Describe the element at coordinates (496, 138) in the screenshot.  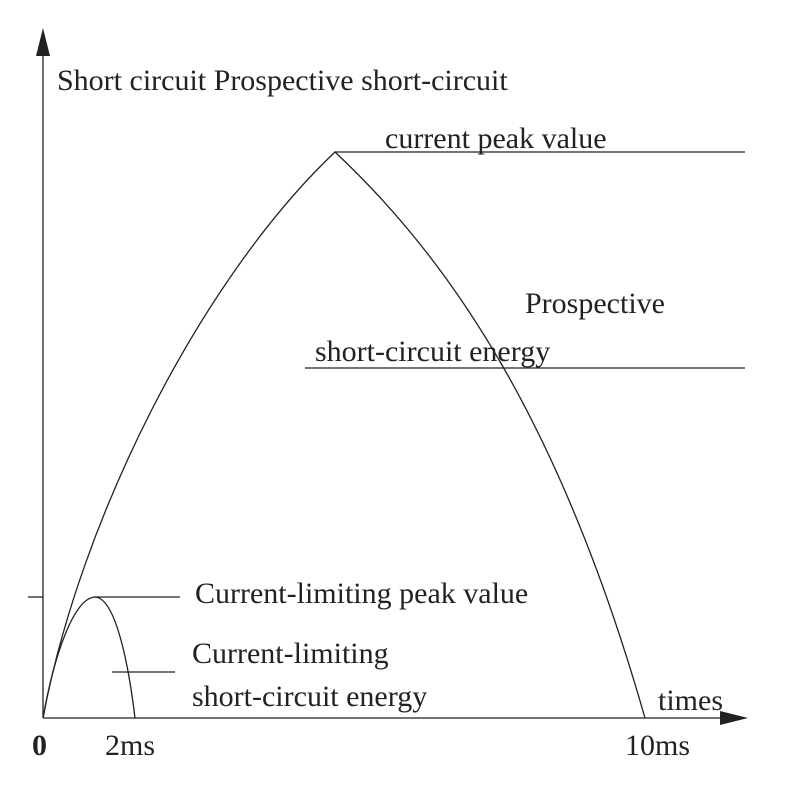
I see `annotation: current peak value` at that location.